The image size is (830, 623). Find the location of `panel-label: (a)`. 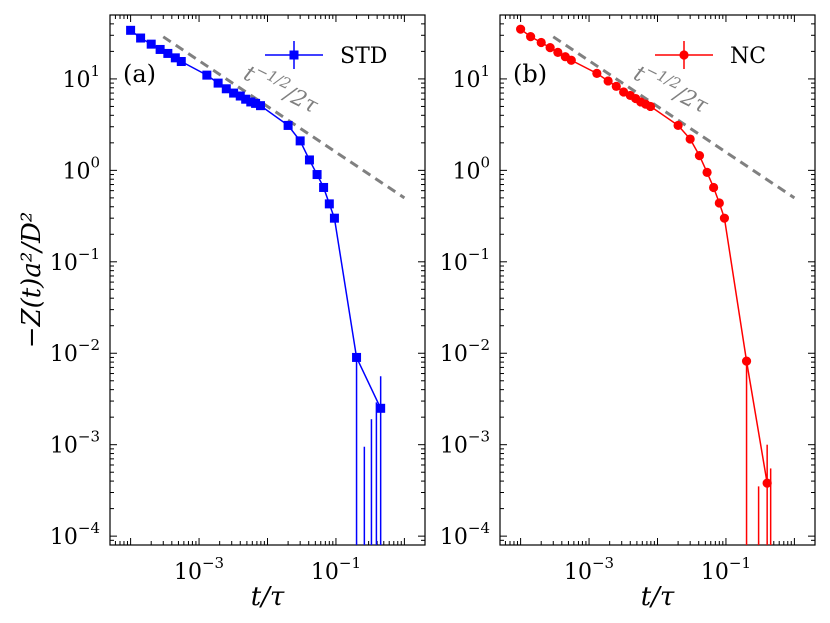

panel-label: (a) is located at coordinates (139, 74).